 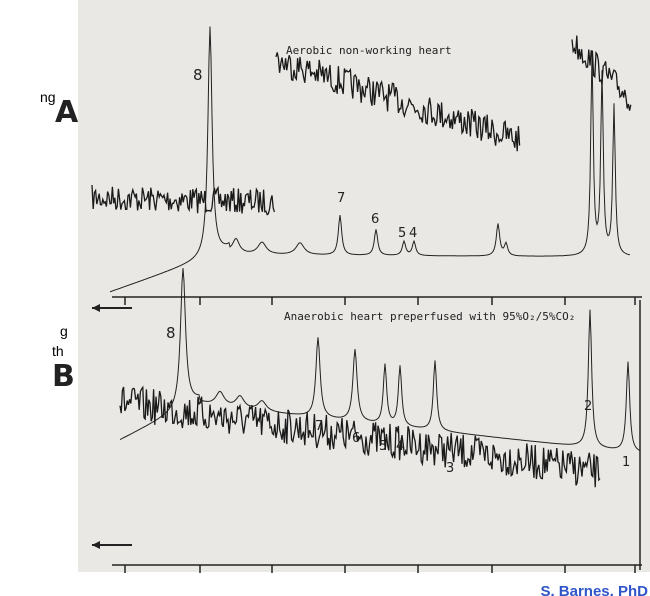 What do you see at coordinates (58, 351) in the screenshot?
I see `side-text: th` at bounding box center [58, 351].